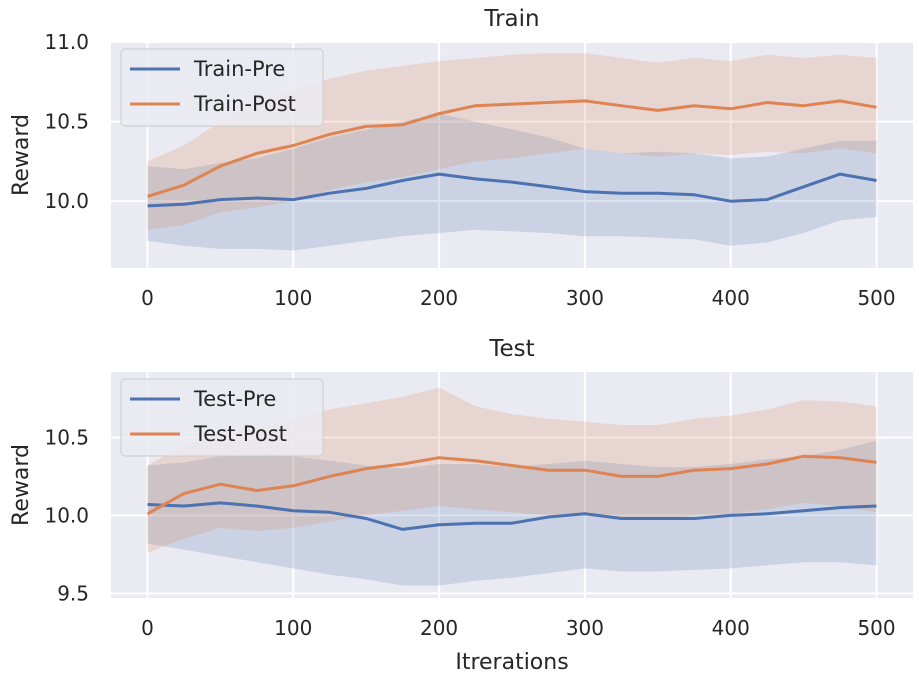  Describe the element at coordinates (73, 593) in the screenshot. I see `y-tick-label: 9.5` at that location.